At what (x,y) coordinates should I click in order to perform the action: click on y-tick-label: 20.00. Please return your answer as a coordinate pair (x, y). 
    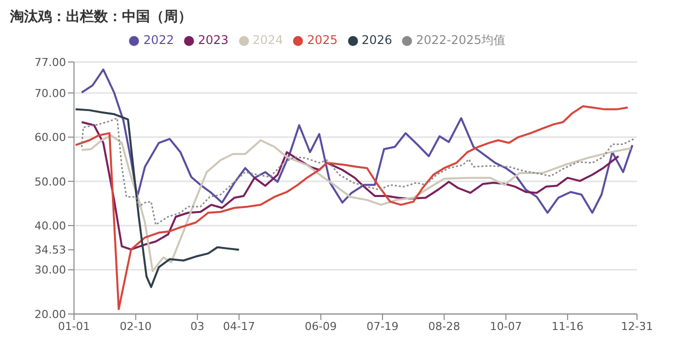
    Looking at the image, I should click on (50, 314).